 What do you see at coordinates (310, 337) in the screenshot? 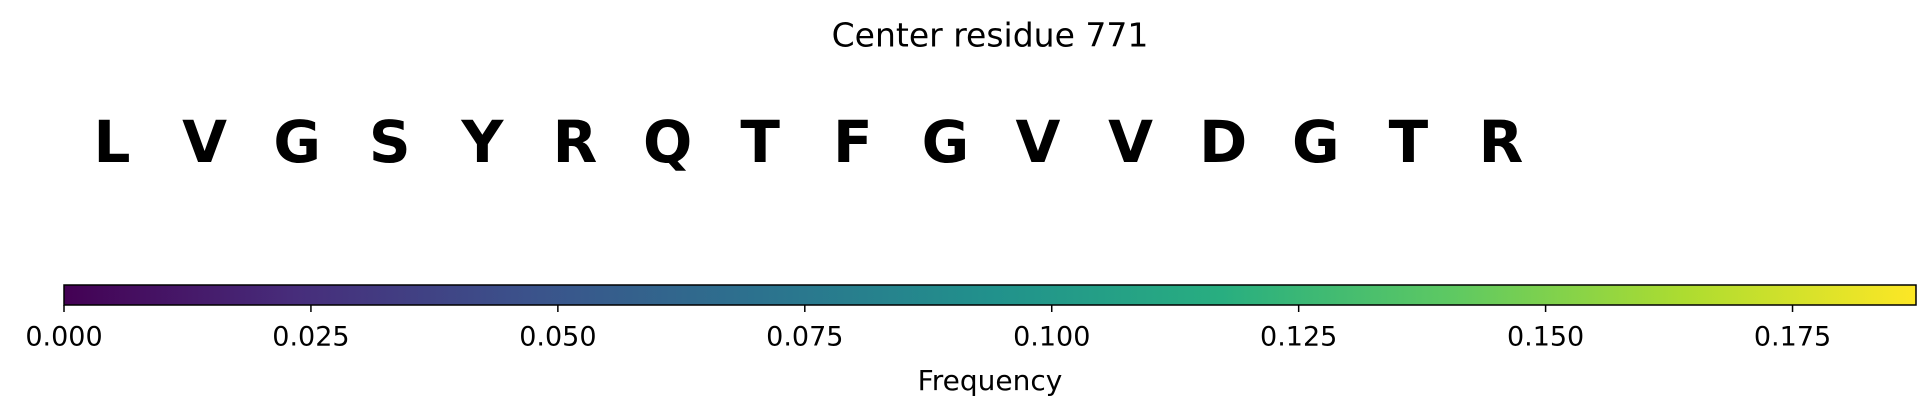
I see `x-tick-label: 0.025` at bounding box center [310, 337].